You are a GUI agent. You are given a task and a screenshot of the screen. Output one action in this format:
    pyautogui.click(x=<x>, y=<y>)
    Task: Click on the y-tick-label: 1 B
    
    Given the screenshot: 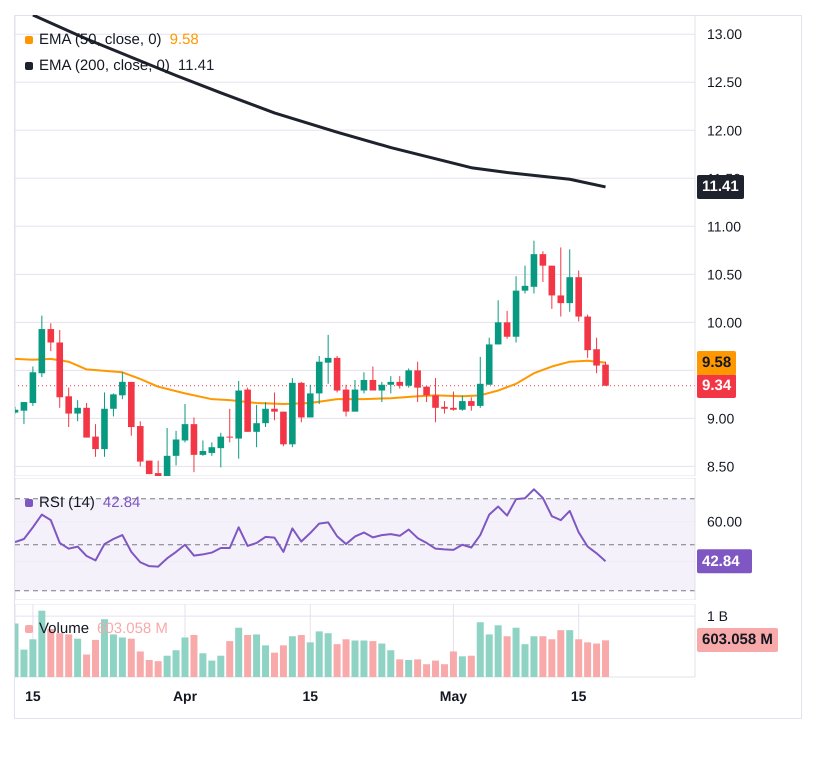 What is the action you would take?
    pyautogui.click(x=717, y=616)
    